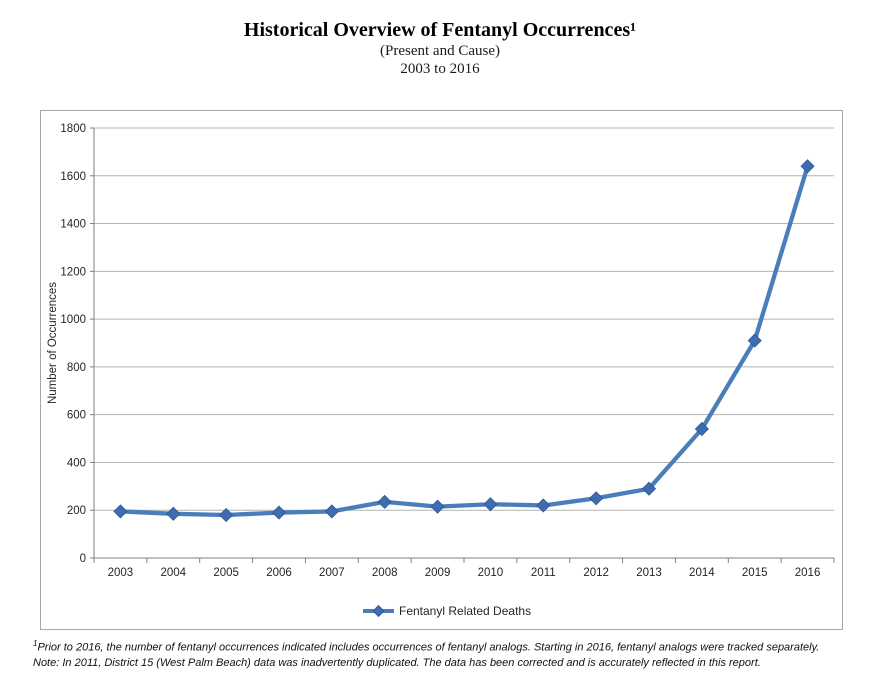  What do you see at coordinates (76, 416) in the screenshot?
I see `y-tick-label: 600` at bounding box center [76, 416].